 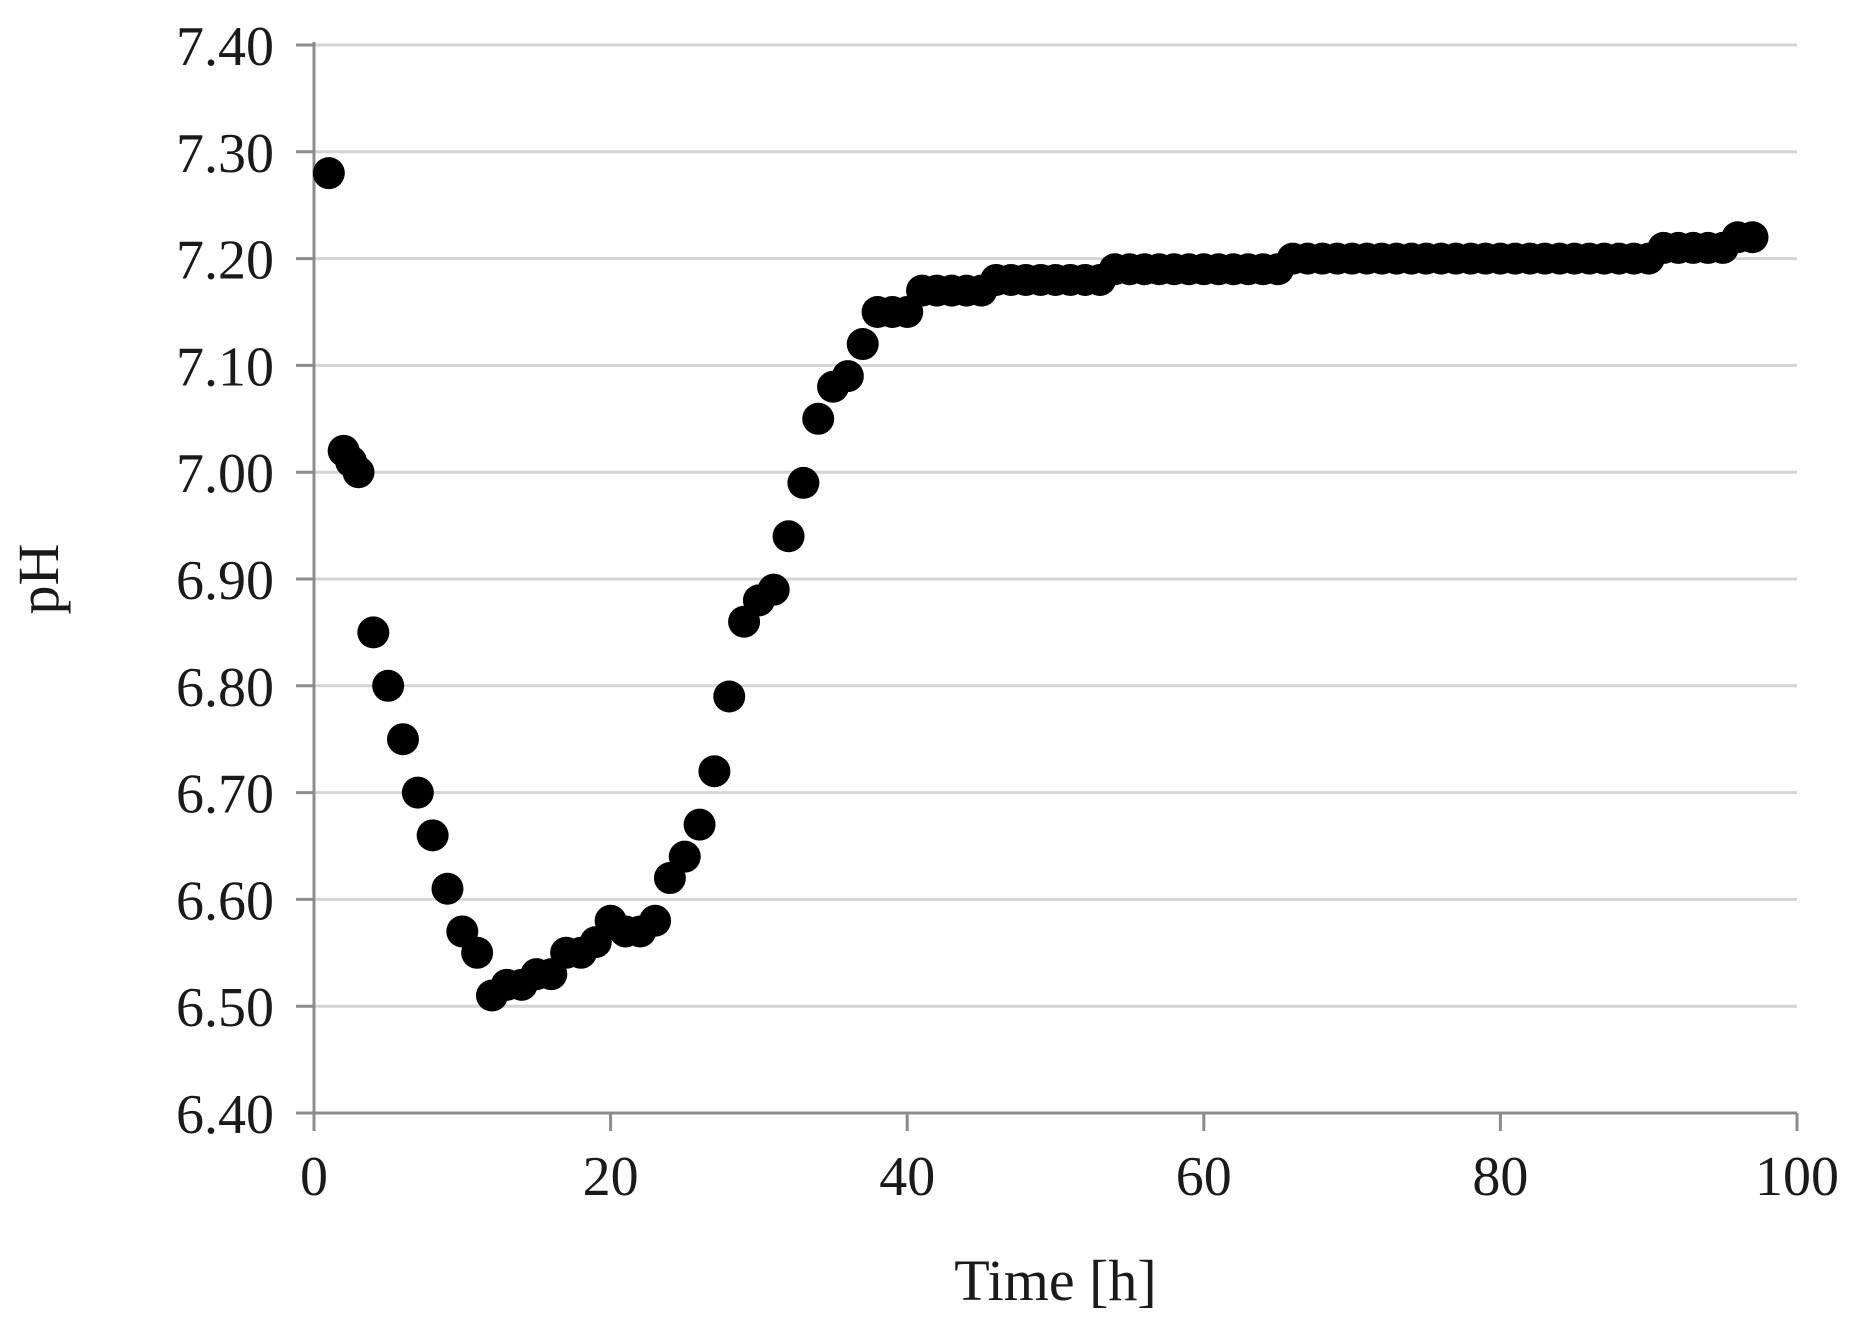 What do you see at coordinates (1055, 1280) in the screenshot?
I see `x-axis-title: Time [h]` at bounding box center [1055, 1280].